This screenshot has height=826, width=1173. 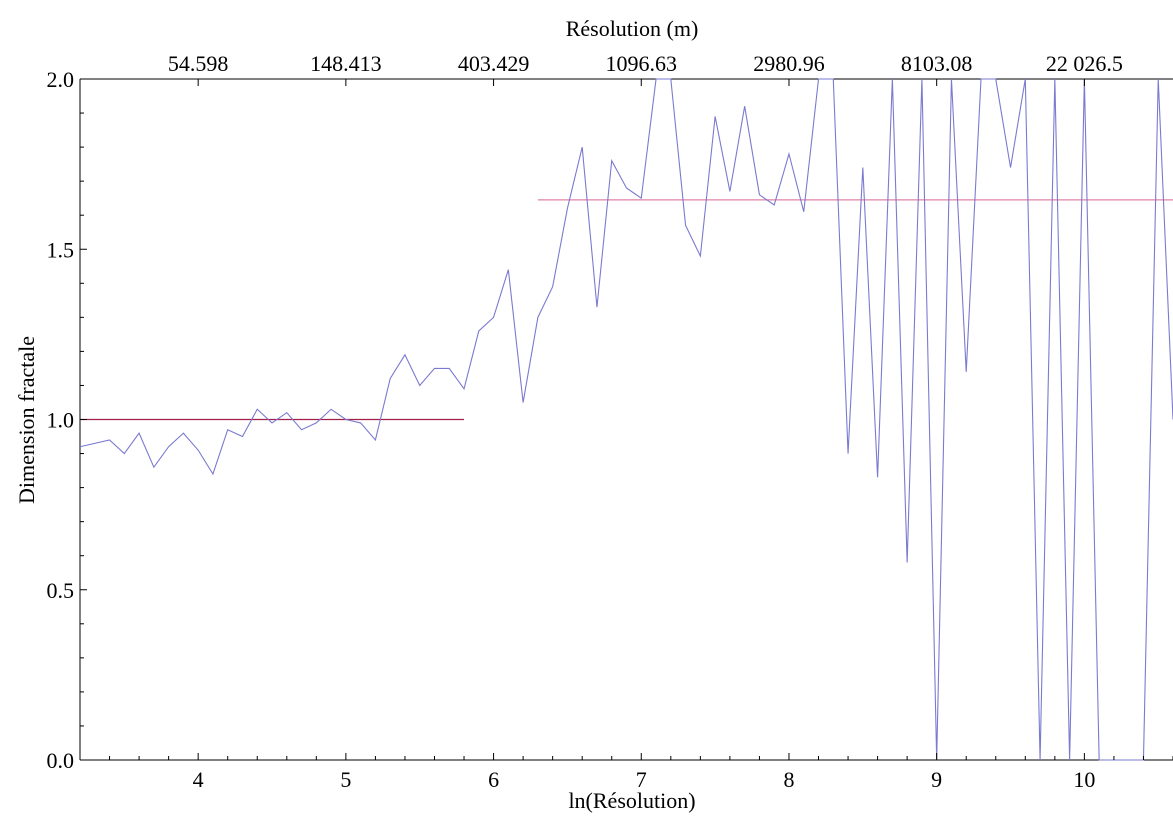 I want to click on x-tick-label: 4, so click(x=198, y=779).